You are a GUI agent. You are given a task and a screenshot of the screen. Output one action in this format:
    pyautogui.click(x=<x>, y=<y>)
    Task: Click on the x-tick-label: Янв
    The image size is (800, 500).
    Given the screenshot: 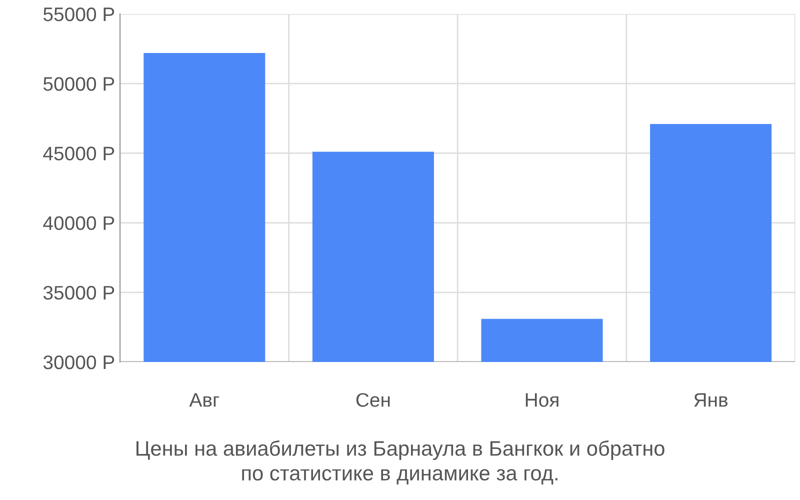 What is the action you would take?
    pyautogui.click(x=711, y=400)
    